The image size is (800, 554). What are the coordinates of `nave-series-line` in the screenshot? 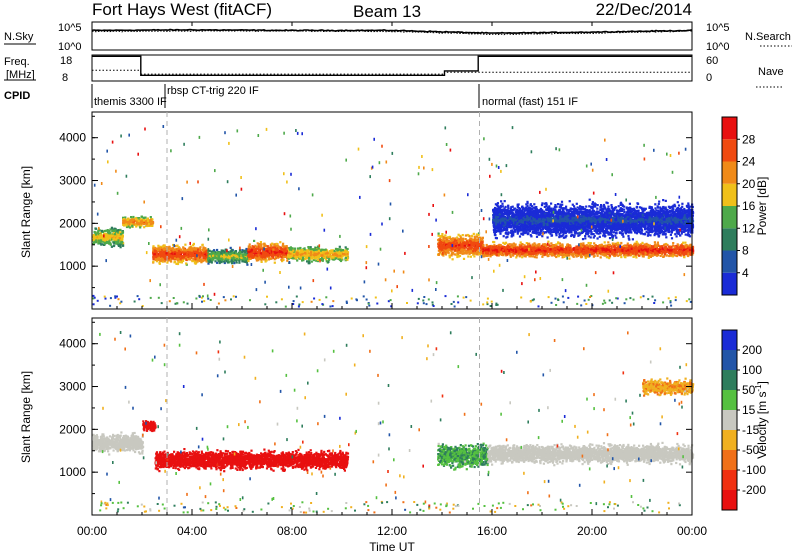 It's located at (392, 72).